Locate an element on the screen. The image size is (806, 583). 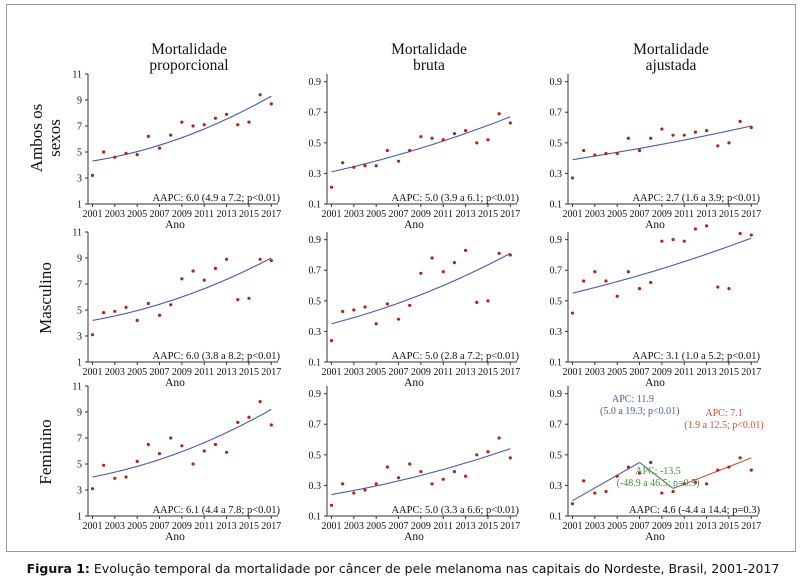
y-tick-label: 0.9 is located at coordinates (556, 240).